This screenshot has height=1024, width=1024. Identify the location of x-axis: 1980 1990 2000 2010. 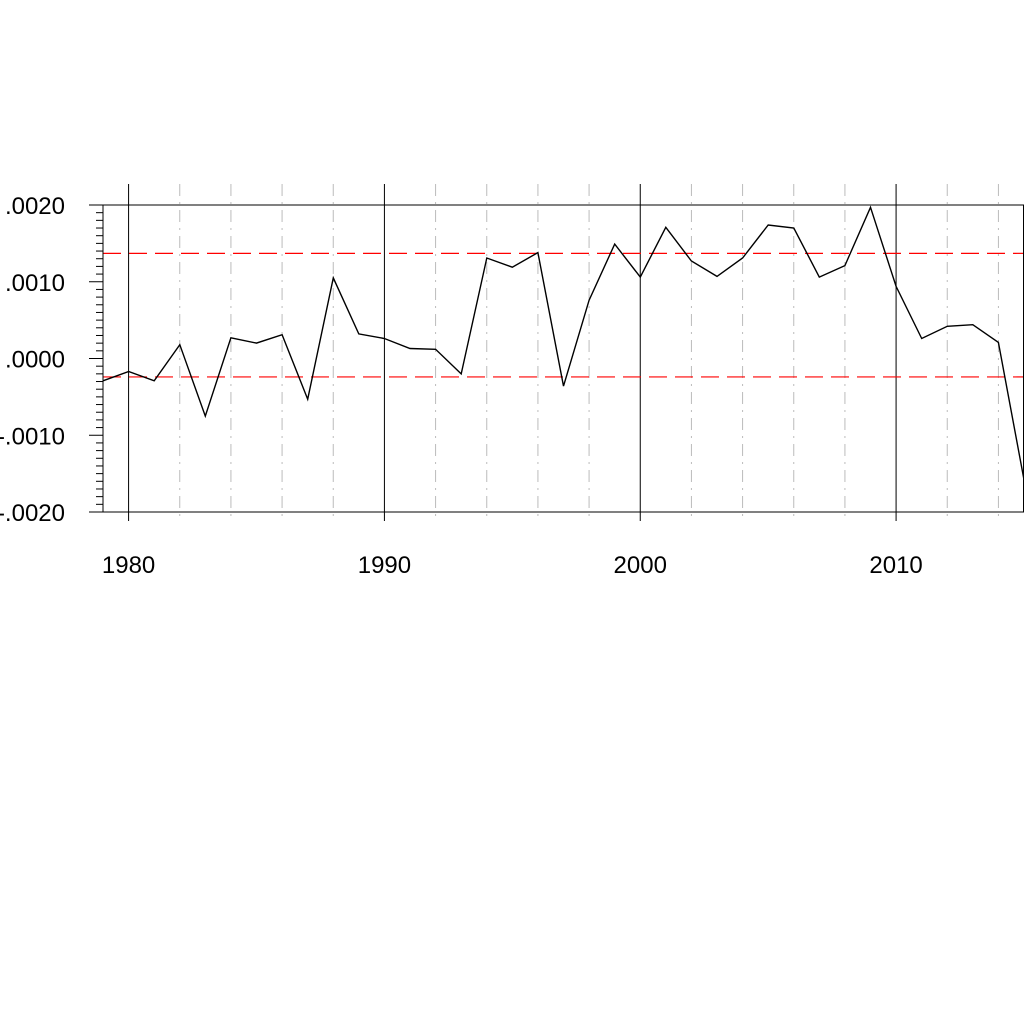
(512, 565).